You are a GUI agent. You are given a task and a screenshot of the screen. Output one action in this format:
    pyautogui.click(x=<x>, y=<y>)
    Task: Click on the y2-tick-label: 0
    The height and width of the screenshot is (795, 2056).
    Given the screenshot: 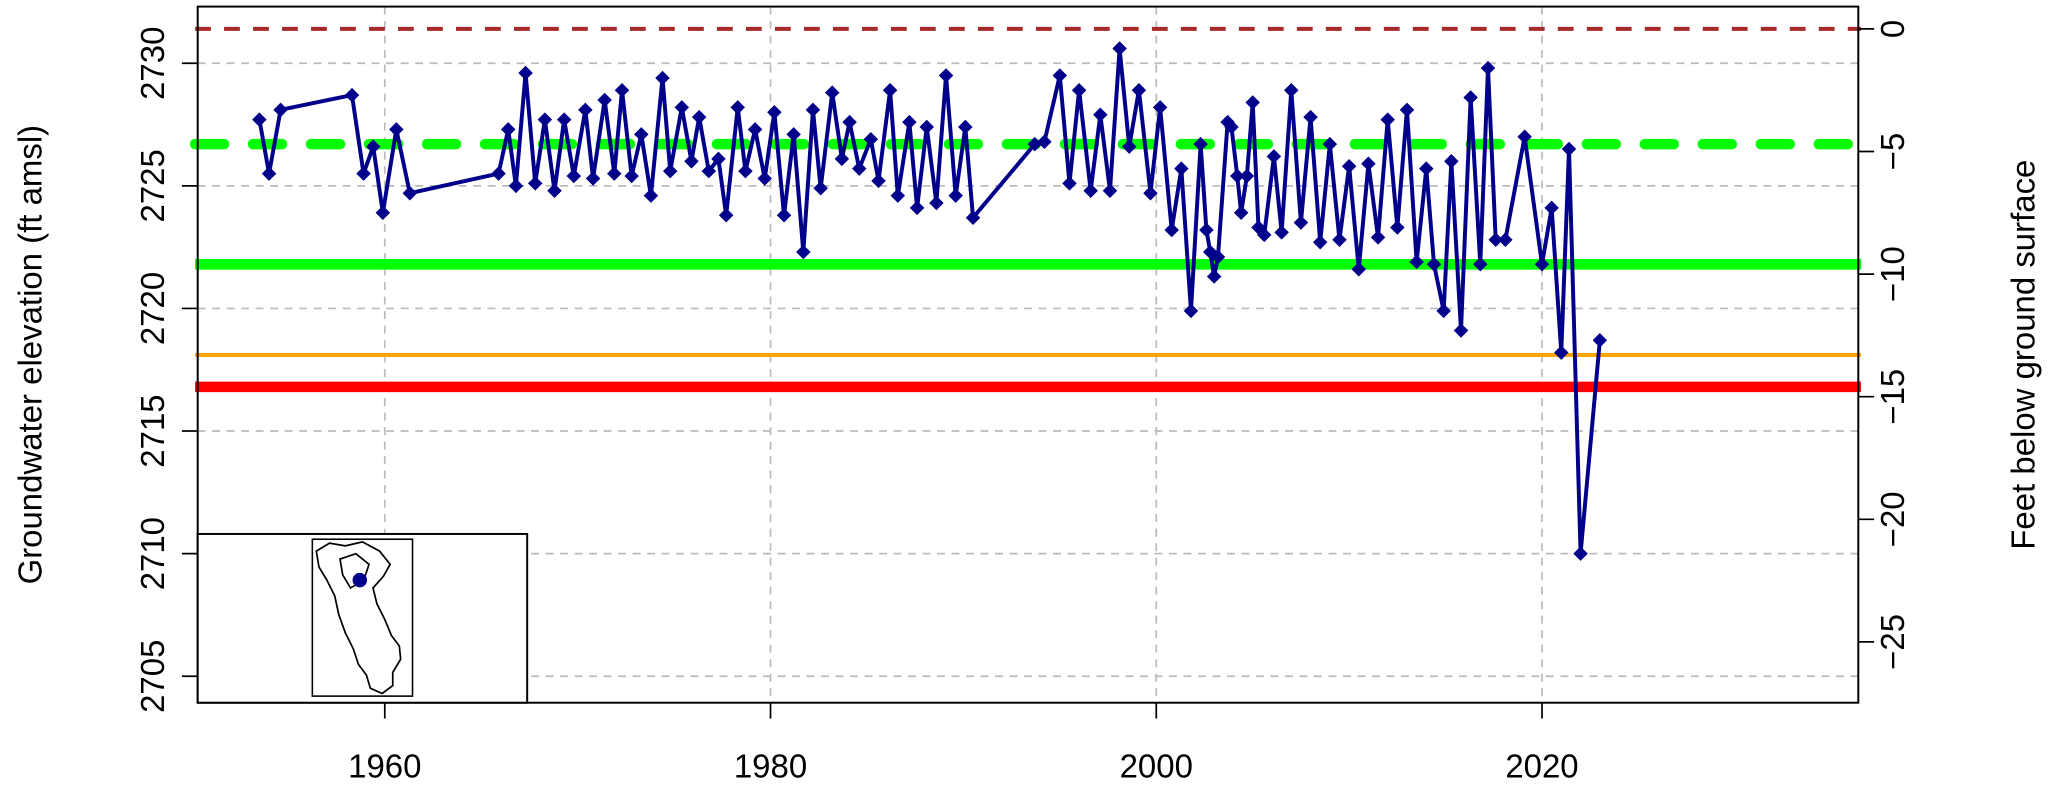 What is the action you would take?
    pyautogui.click(x=1892, y=29)
    